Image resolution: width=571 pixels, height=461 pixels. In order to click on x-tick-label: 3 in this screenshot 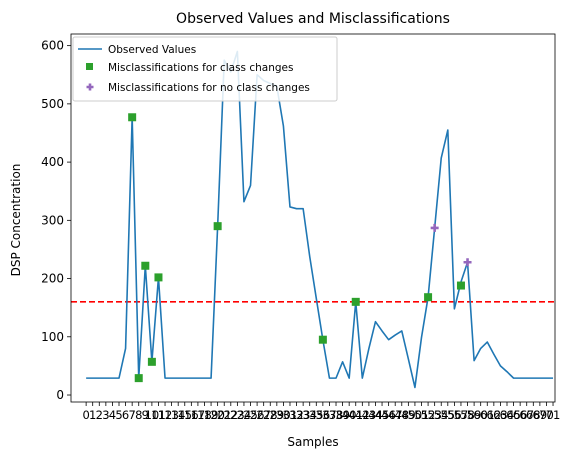, I will do `click(105, 415)`.